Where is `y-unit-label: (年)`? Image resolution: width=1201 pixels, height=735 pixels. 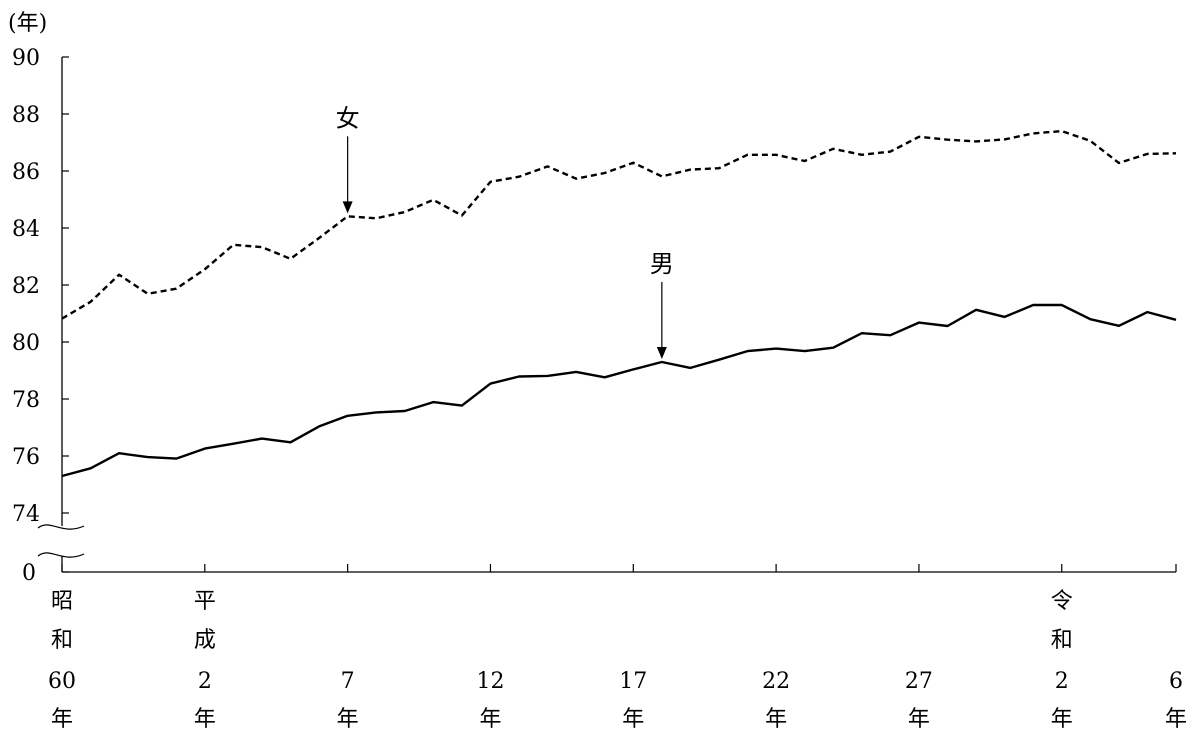
y-unit-label: (年) is located at coordinates (27, 23).